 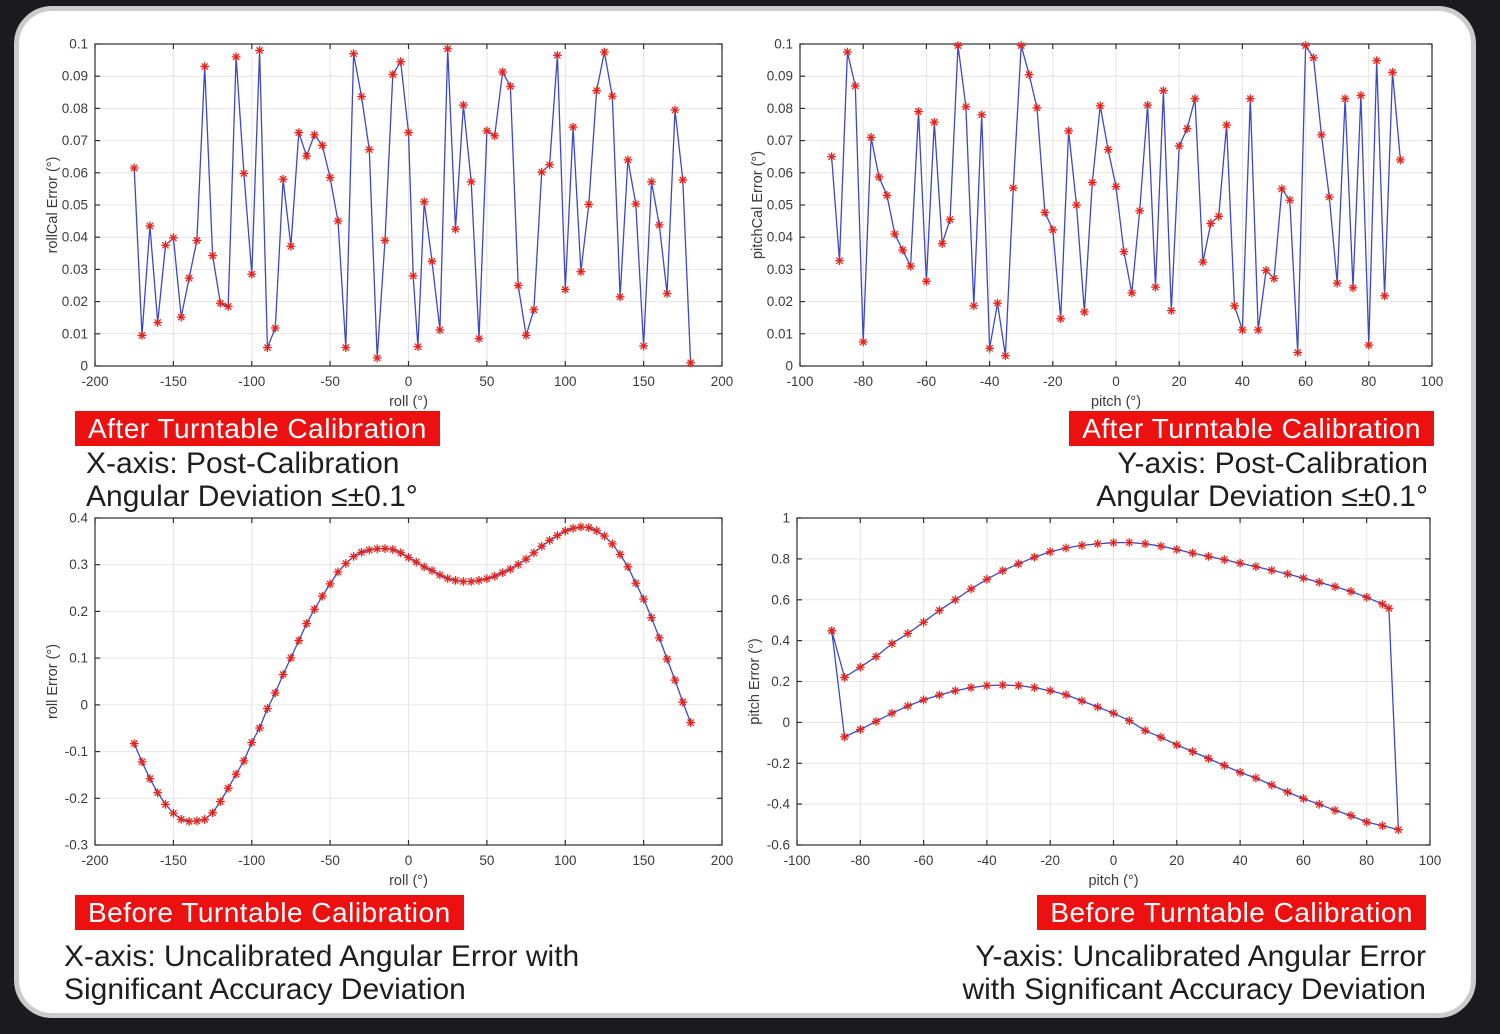 I want to click on svg-text: -0.1, so click(x=76, y=751).